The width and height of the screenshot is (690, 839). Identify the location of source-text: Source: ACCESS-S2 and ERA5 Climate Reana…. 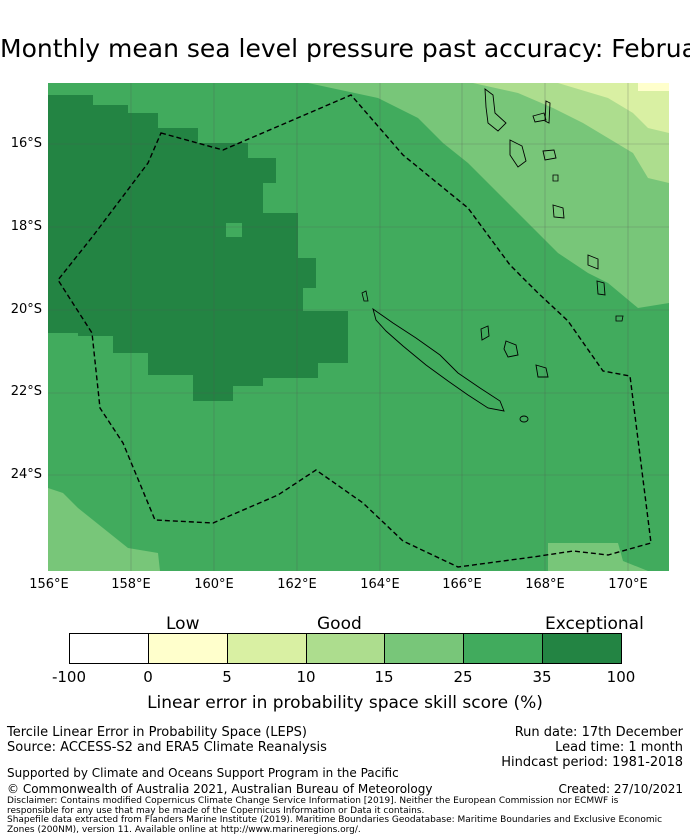
(167, 747).